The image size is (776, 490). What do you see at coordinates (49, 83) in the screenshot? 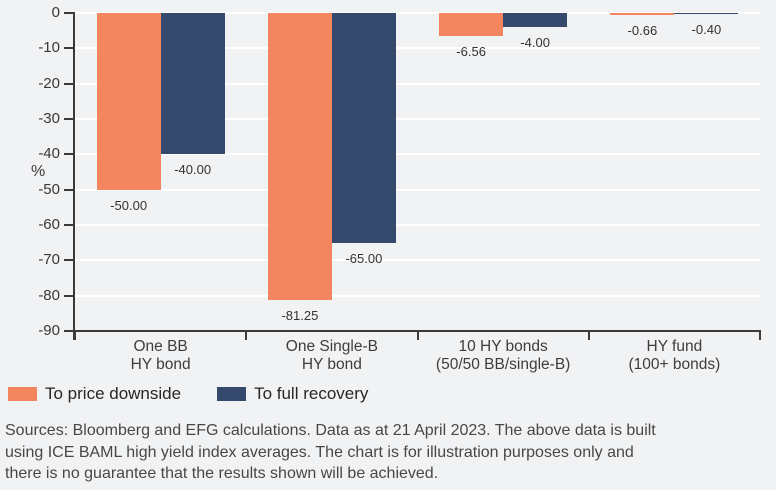
I see `y-axis-tick-label: -20` at bounding box center [49, 83].